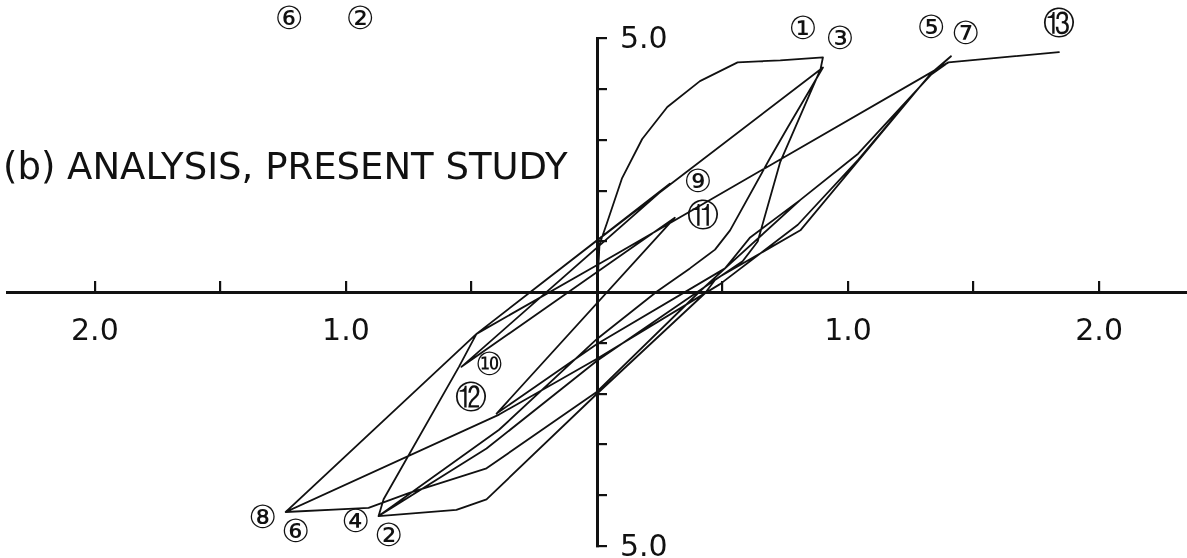 This screenshot has width=1187, height=558. What do you see at coordinates (286, 166) in the screenshot?
I see `text: (b) ANALYSIS, PRESENT STUDY` at bounding box center [286, 166].